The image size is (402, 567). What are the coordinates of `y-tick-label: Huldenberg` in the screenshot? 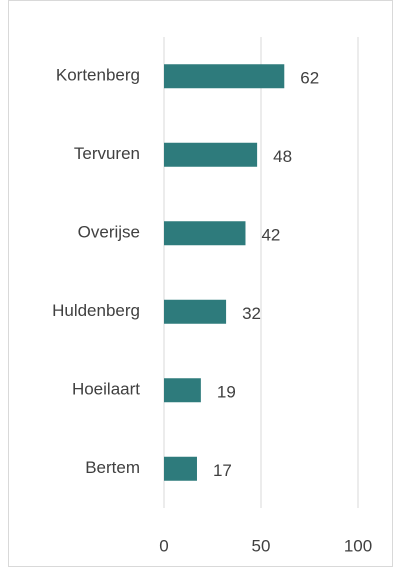 It's located at (96, 310).